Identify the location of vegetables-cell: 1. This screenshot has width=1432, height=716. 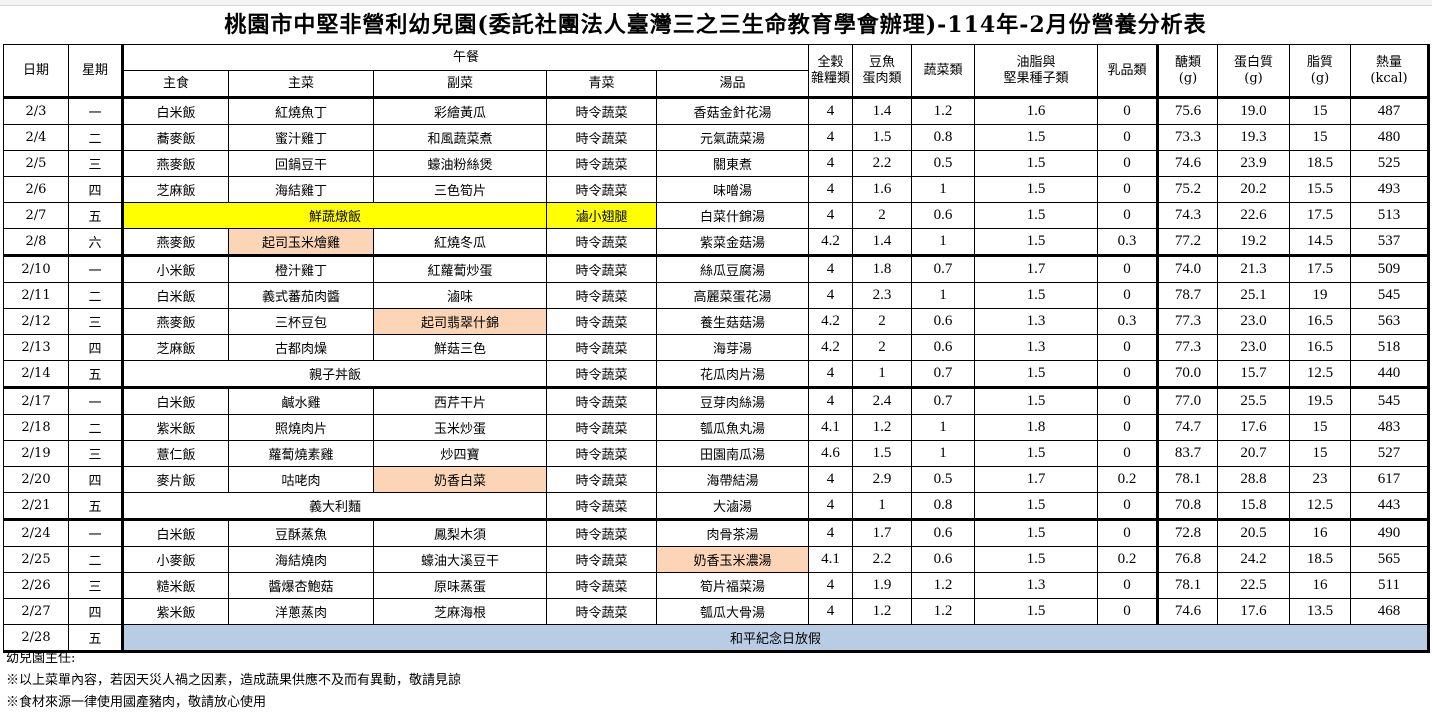
(943, 427).